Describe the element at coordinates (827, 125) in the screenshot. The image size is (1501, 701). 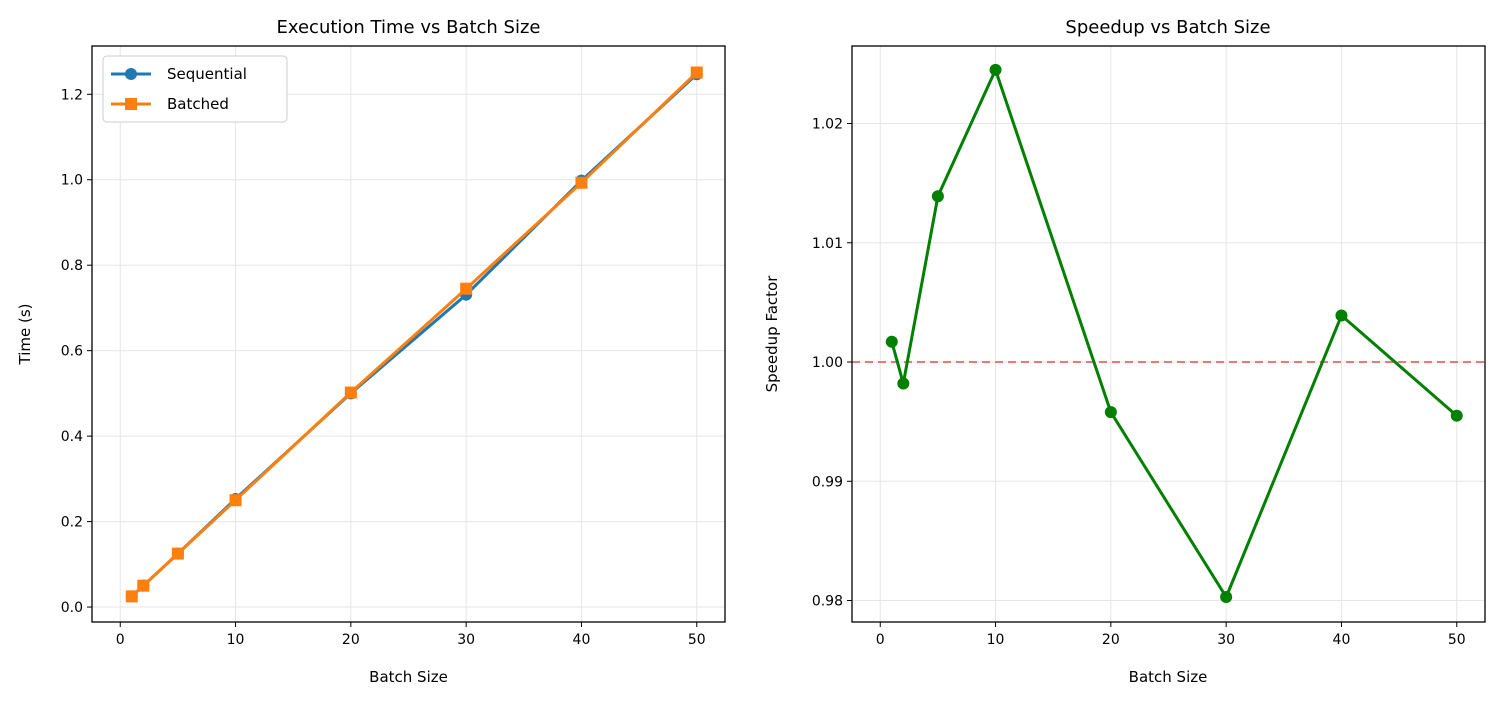
I see `y-tick-label: 1.02` at that location.